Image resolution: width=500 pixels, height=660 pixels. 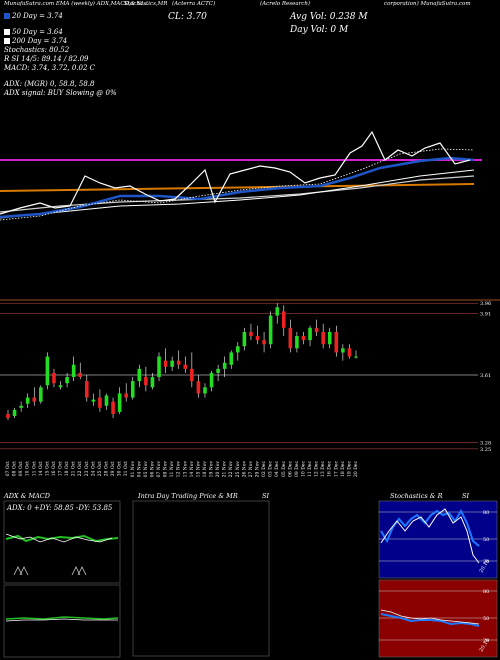 What do you see at coordinates (146, 4) in the screenshot?
I see `header-mid1: Stochastics,MR` at bounding box center [146, 4].